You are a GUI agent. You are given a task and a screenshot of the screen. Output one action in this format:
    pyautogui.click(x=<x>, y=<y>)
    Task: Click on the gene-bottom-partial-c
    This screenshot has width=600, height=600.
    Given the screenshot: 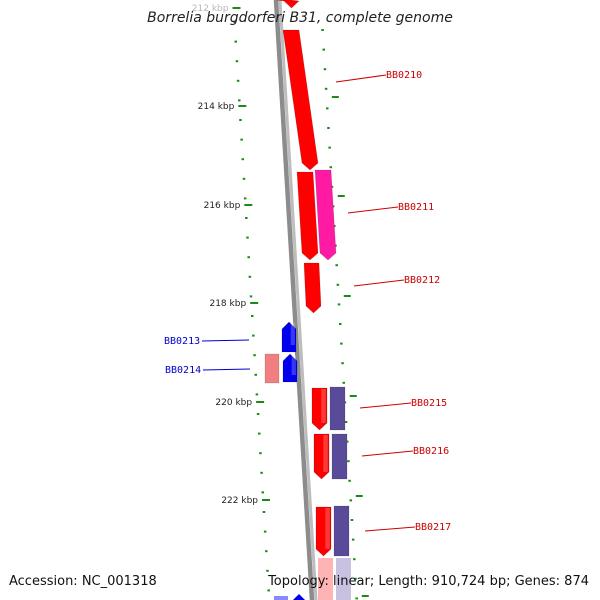 What is the action you would take?
    pyautogui.click(x=281, y=598)
    